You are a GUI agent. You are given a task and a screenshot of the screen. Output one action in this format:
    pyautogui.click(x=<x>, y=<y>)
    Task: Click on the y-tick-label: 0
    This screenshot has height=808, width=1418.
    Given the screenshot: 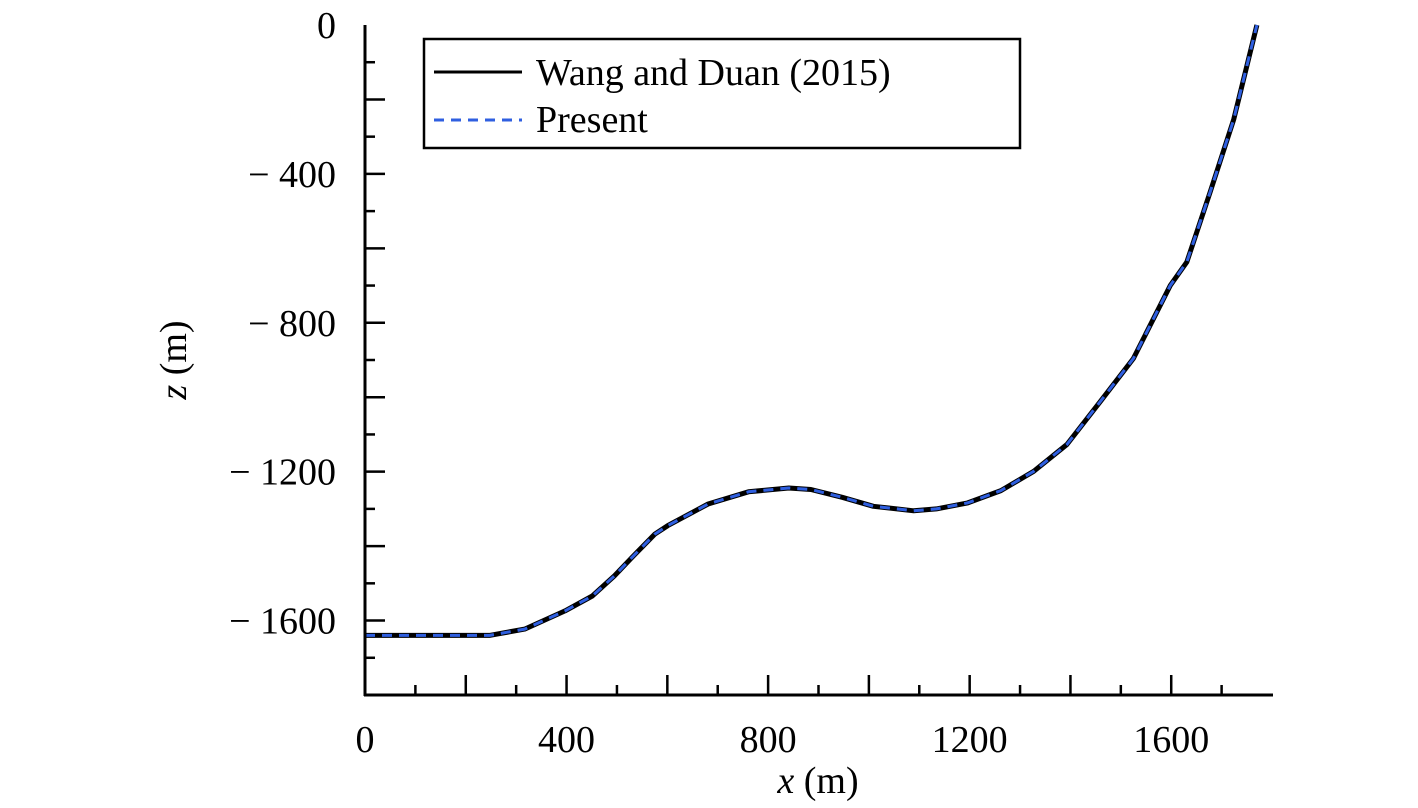 What is the action you would take?
    pyautogui.click(x=326, y=26)
    